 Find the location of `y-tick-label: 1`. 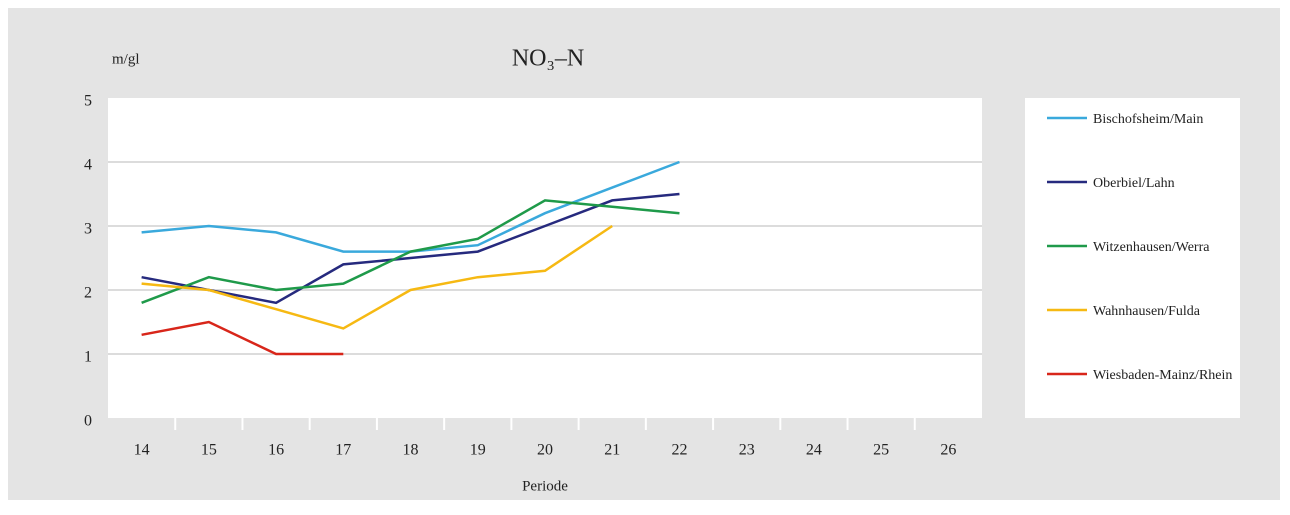

y-tick-label: 1 is located at coordinates (88, 357).